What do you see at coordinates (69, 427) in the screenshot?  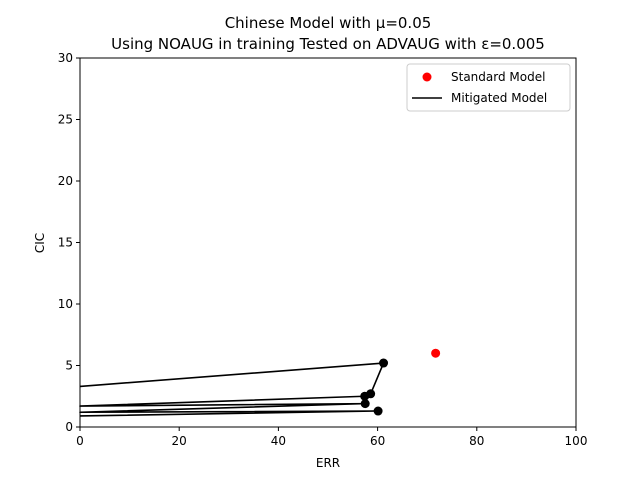 I see `y-tick-label: 0` at bounding box center [69, 427].